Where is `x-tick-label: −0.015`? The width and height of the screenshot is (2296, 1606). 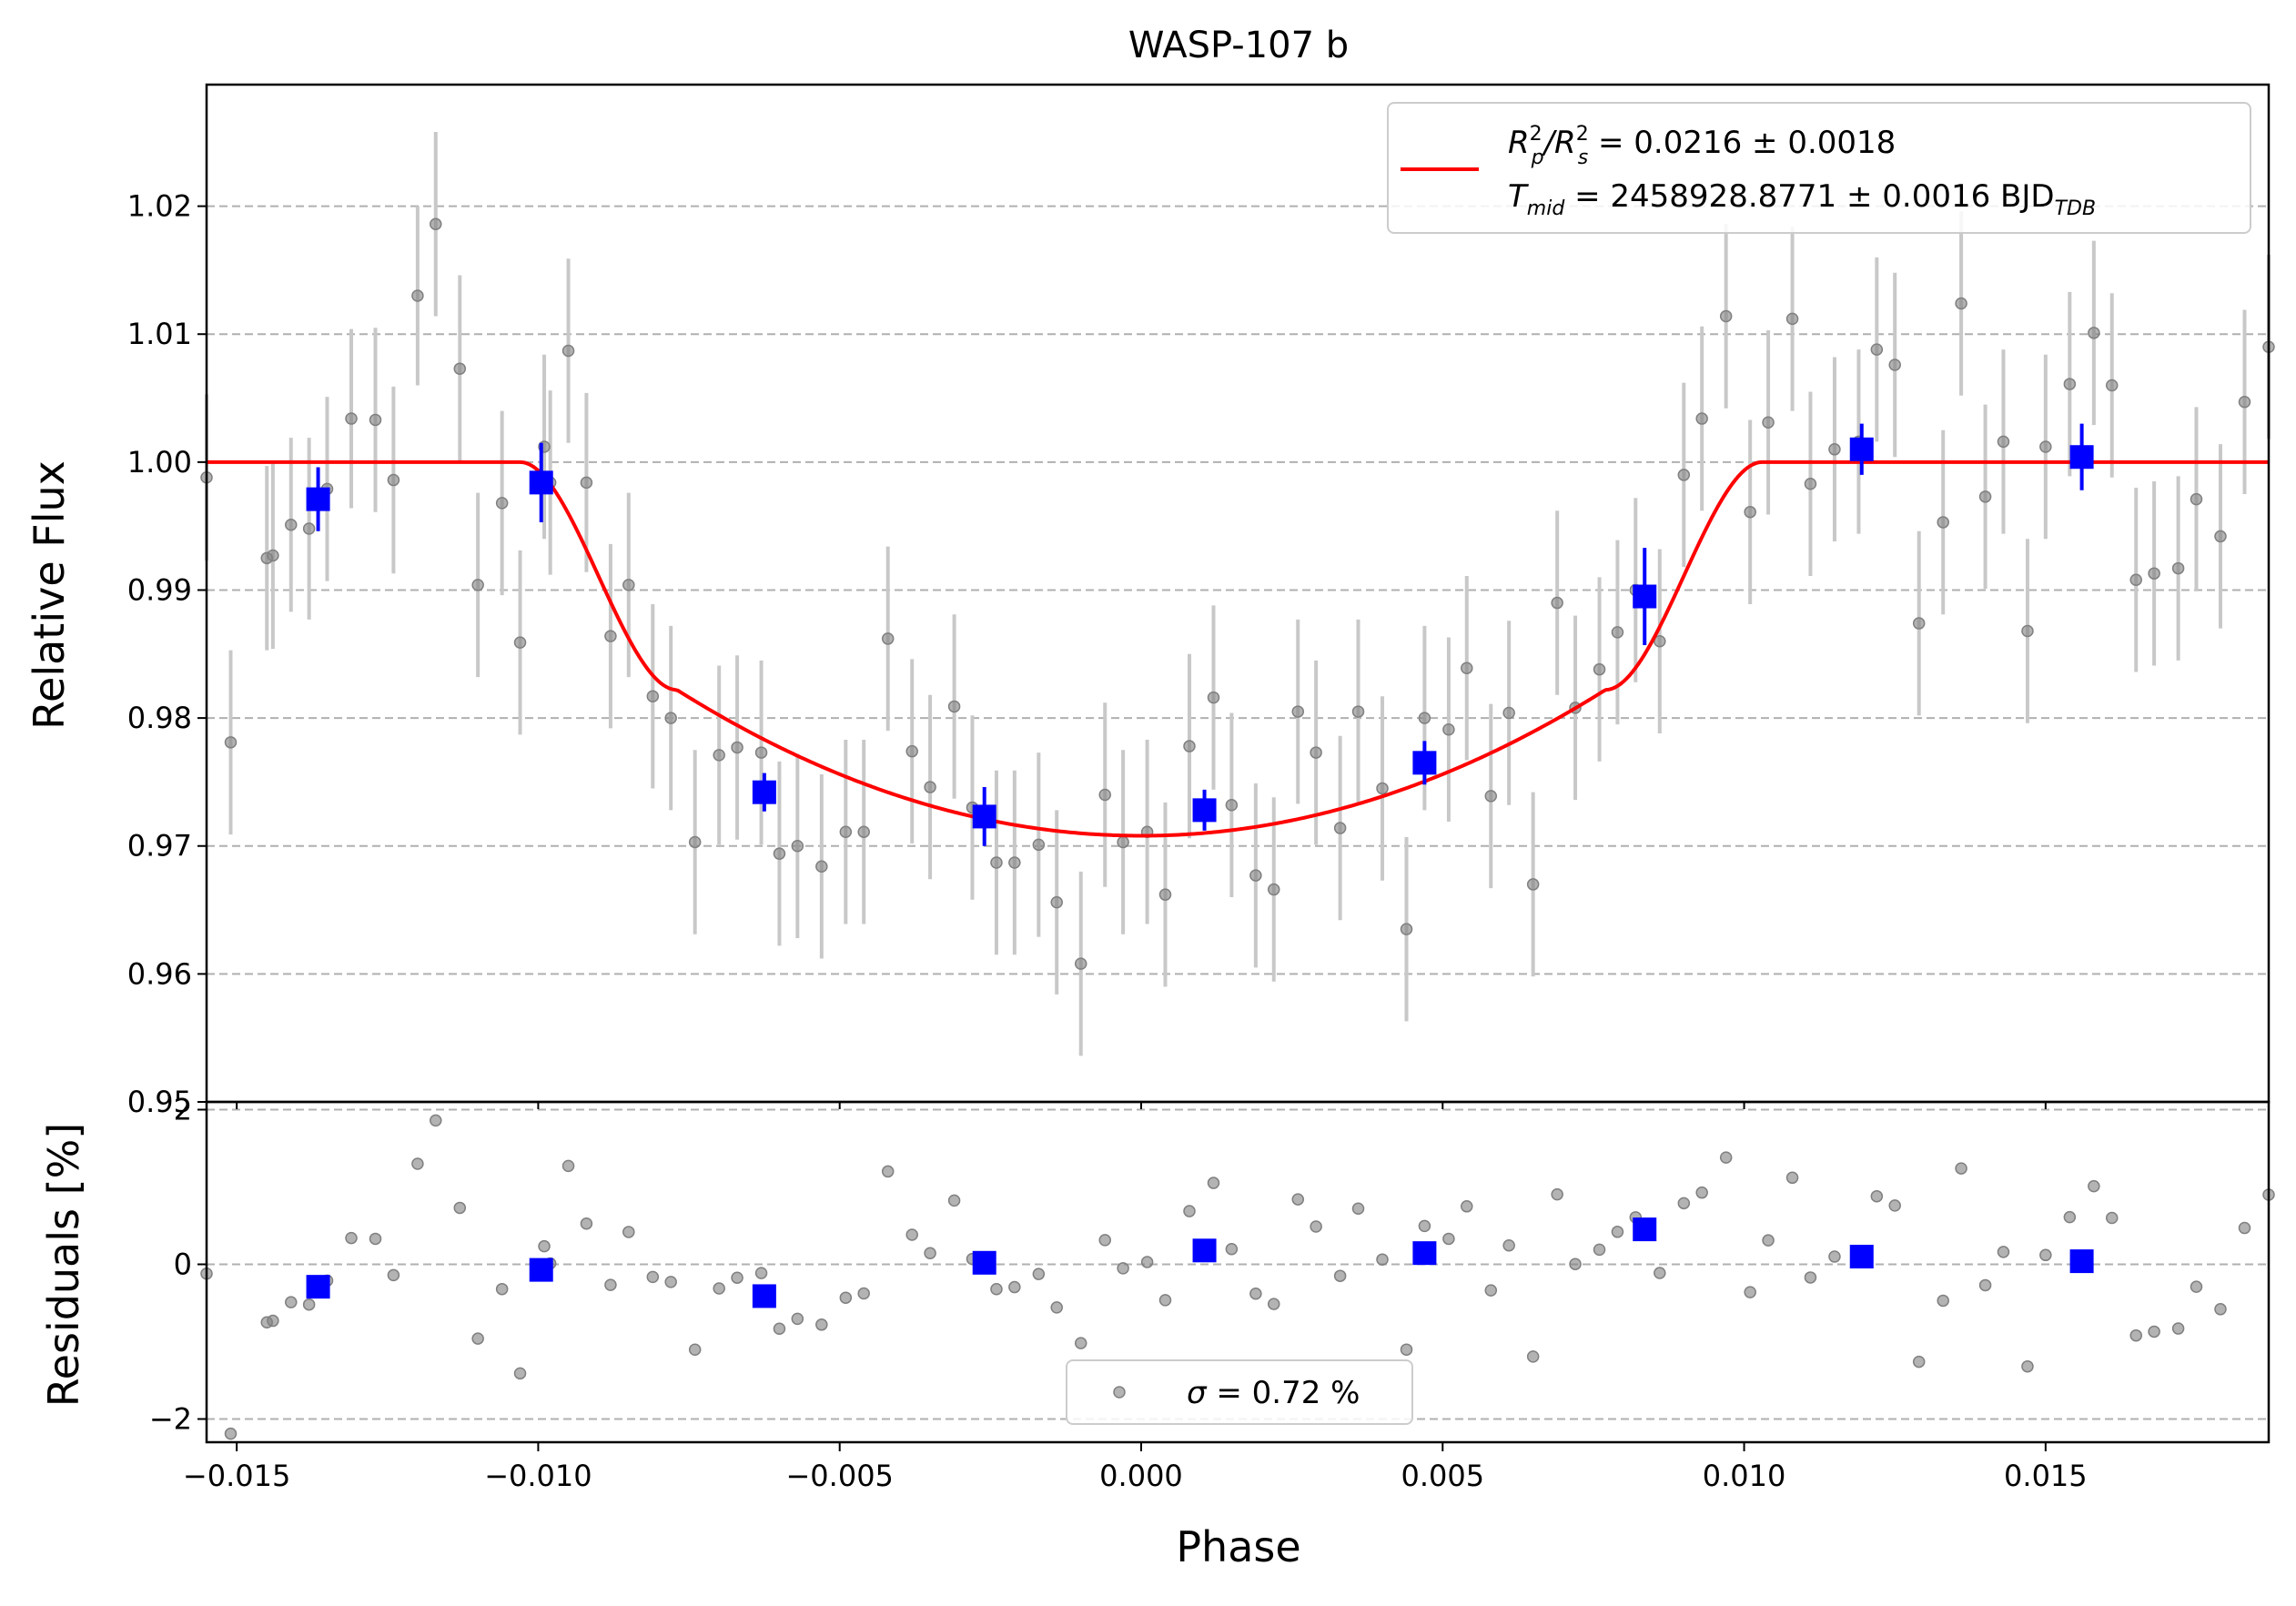 x-tick-label: −0.015 is located at coordinates (237, 1476).